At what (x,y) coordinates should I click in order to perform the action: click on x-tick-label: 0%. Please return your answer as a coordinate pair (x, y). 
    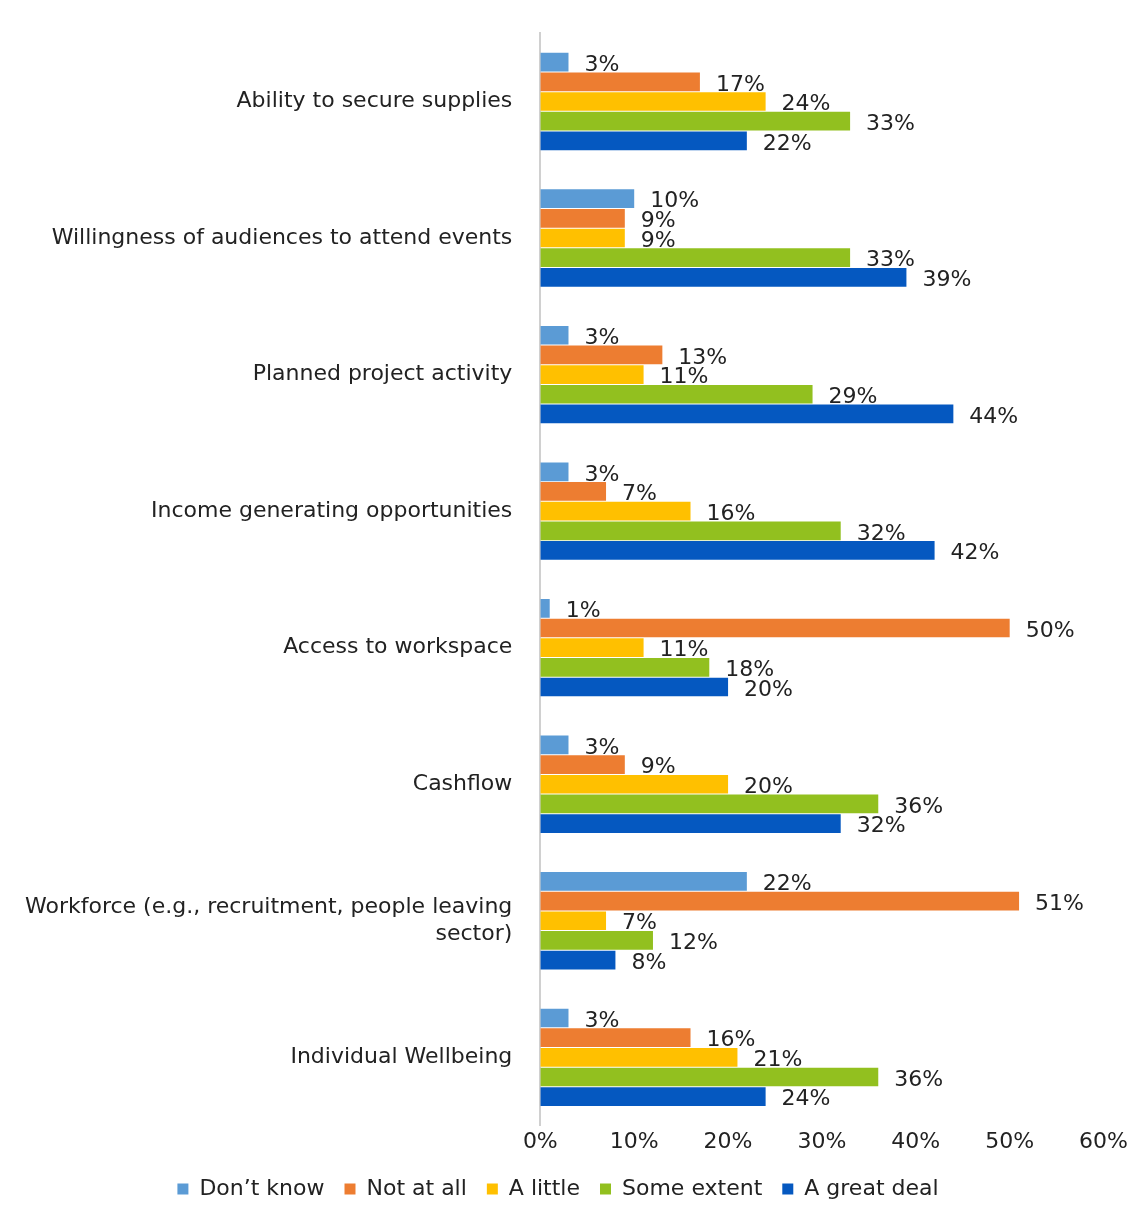
    Looking at the image, I should click on (540, 1140).